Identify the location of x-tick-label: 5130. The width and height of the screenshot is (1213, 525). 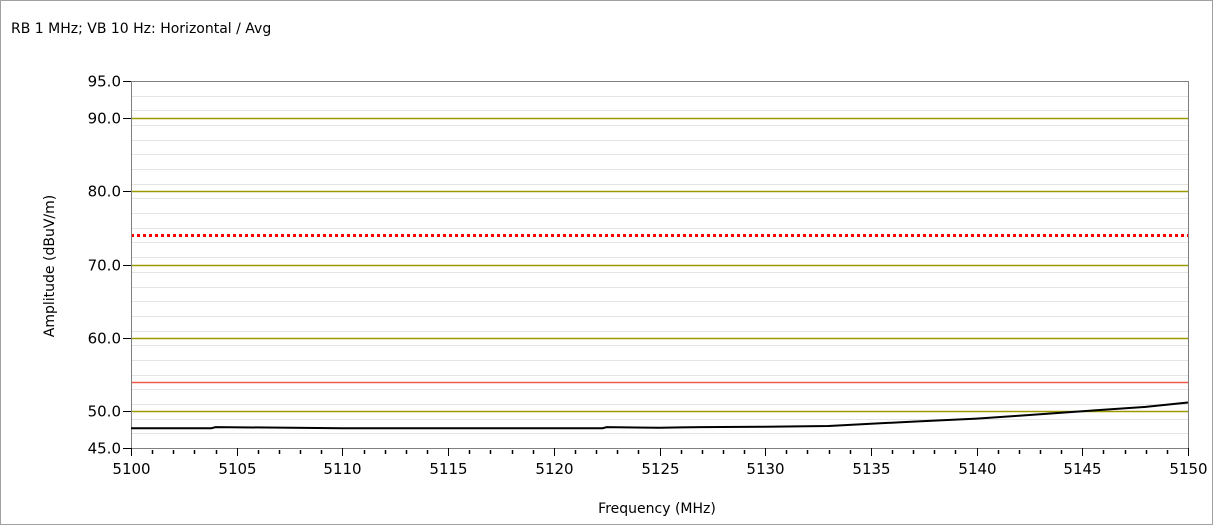
(765, 469).